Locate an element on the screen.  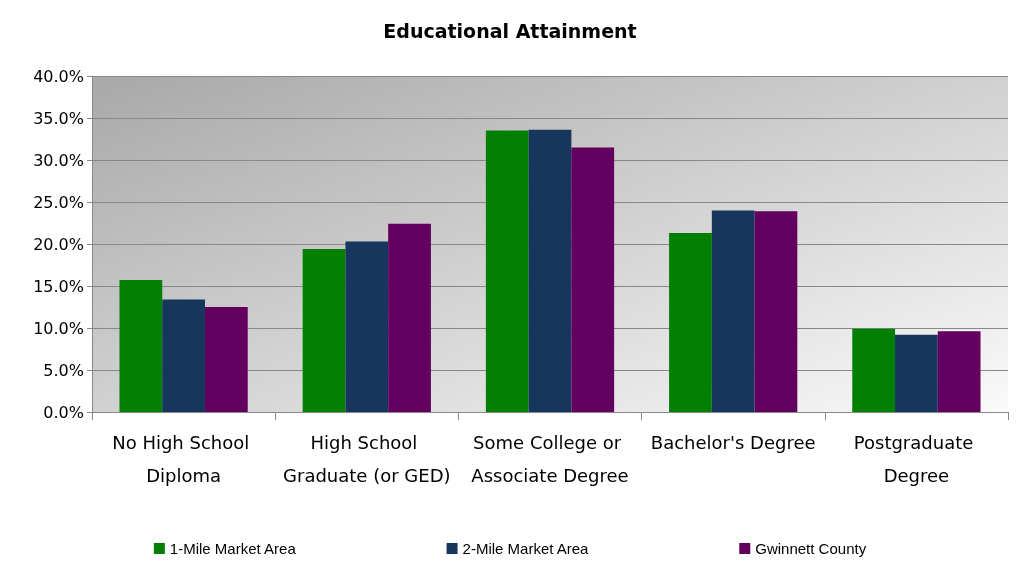
legend-label: 1-Mile Market Area is located at coordinates (233, 548).